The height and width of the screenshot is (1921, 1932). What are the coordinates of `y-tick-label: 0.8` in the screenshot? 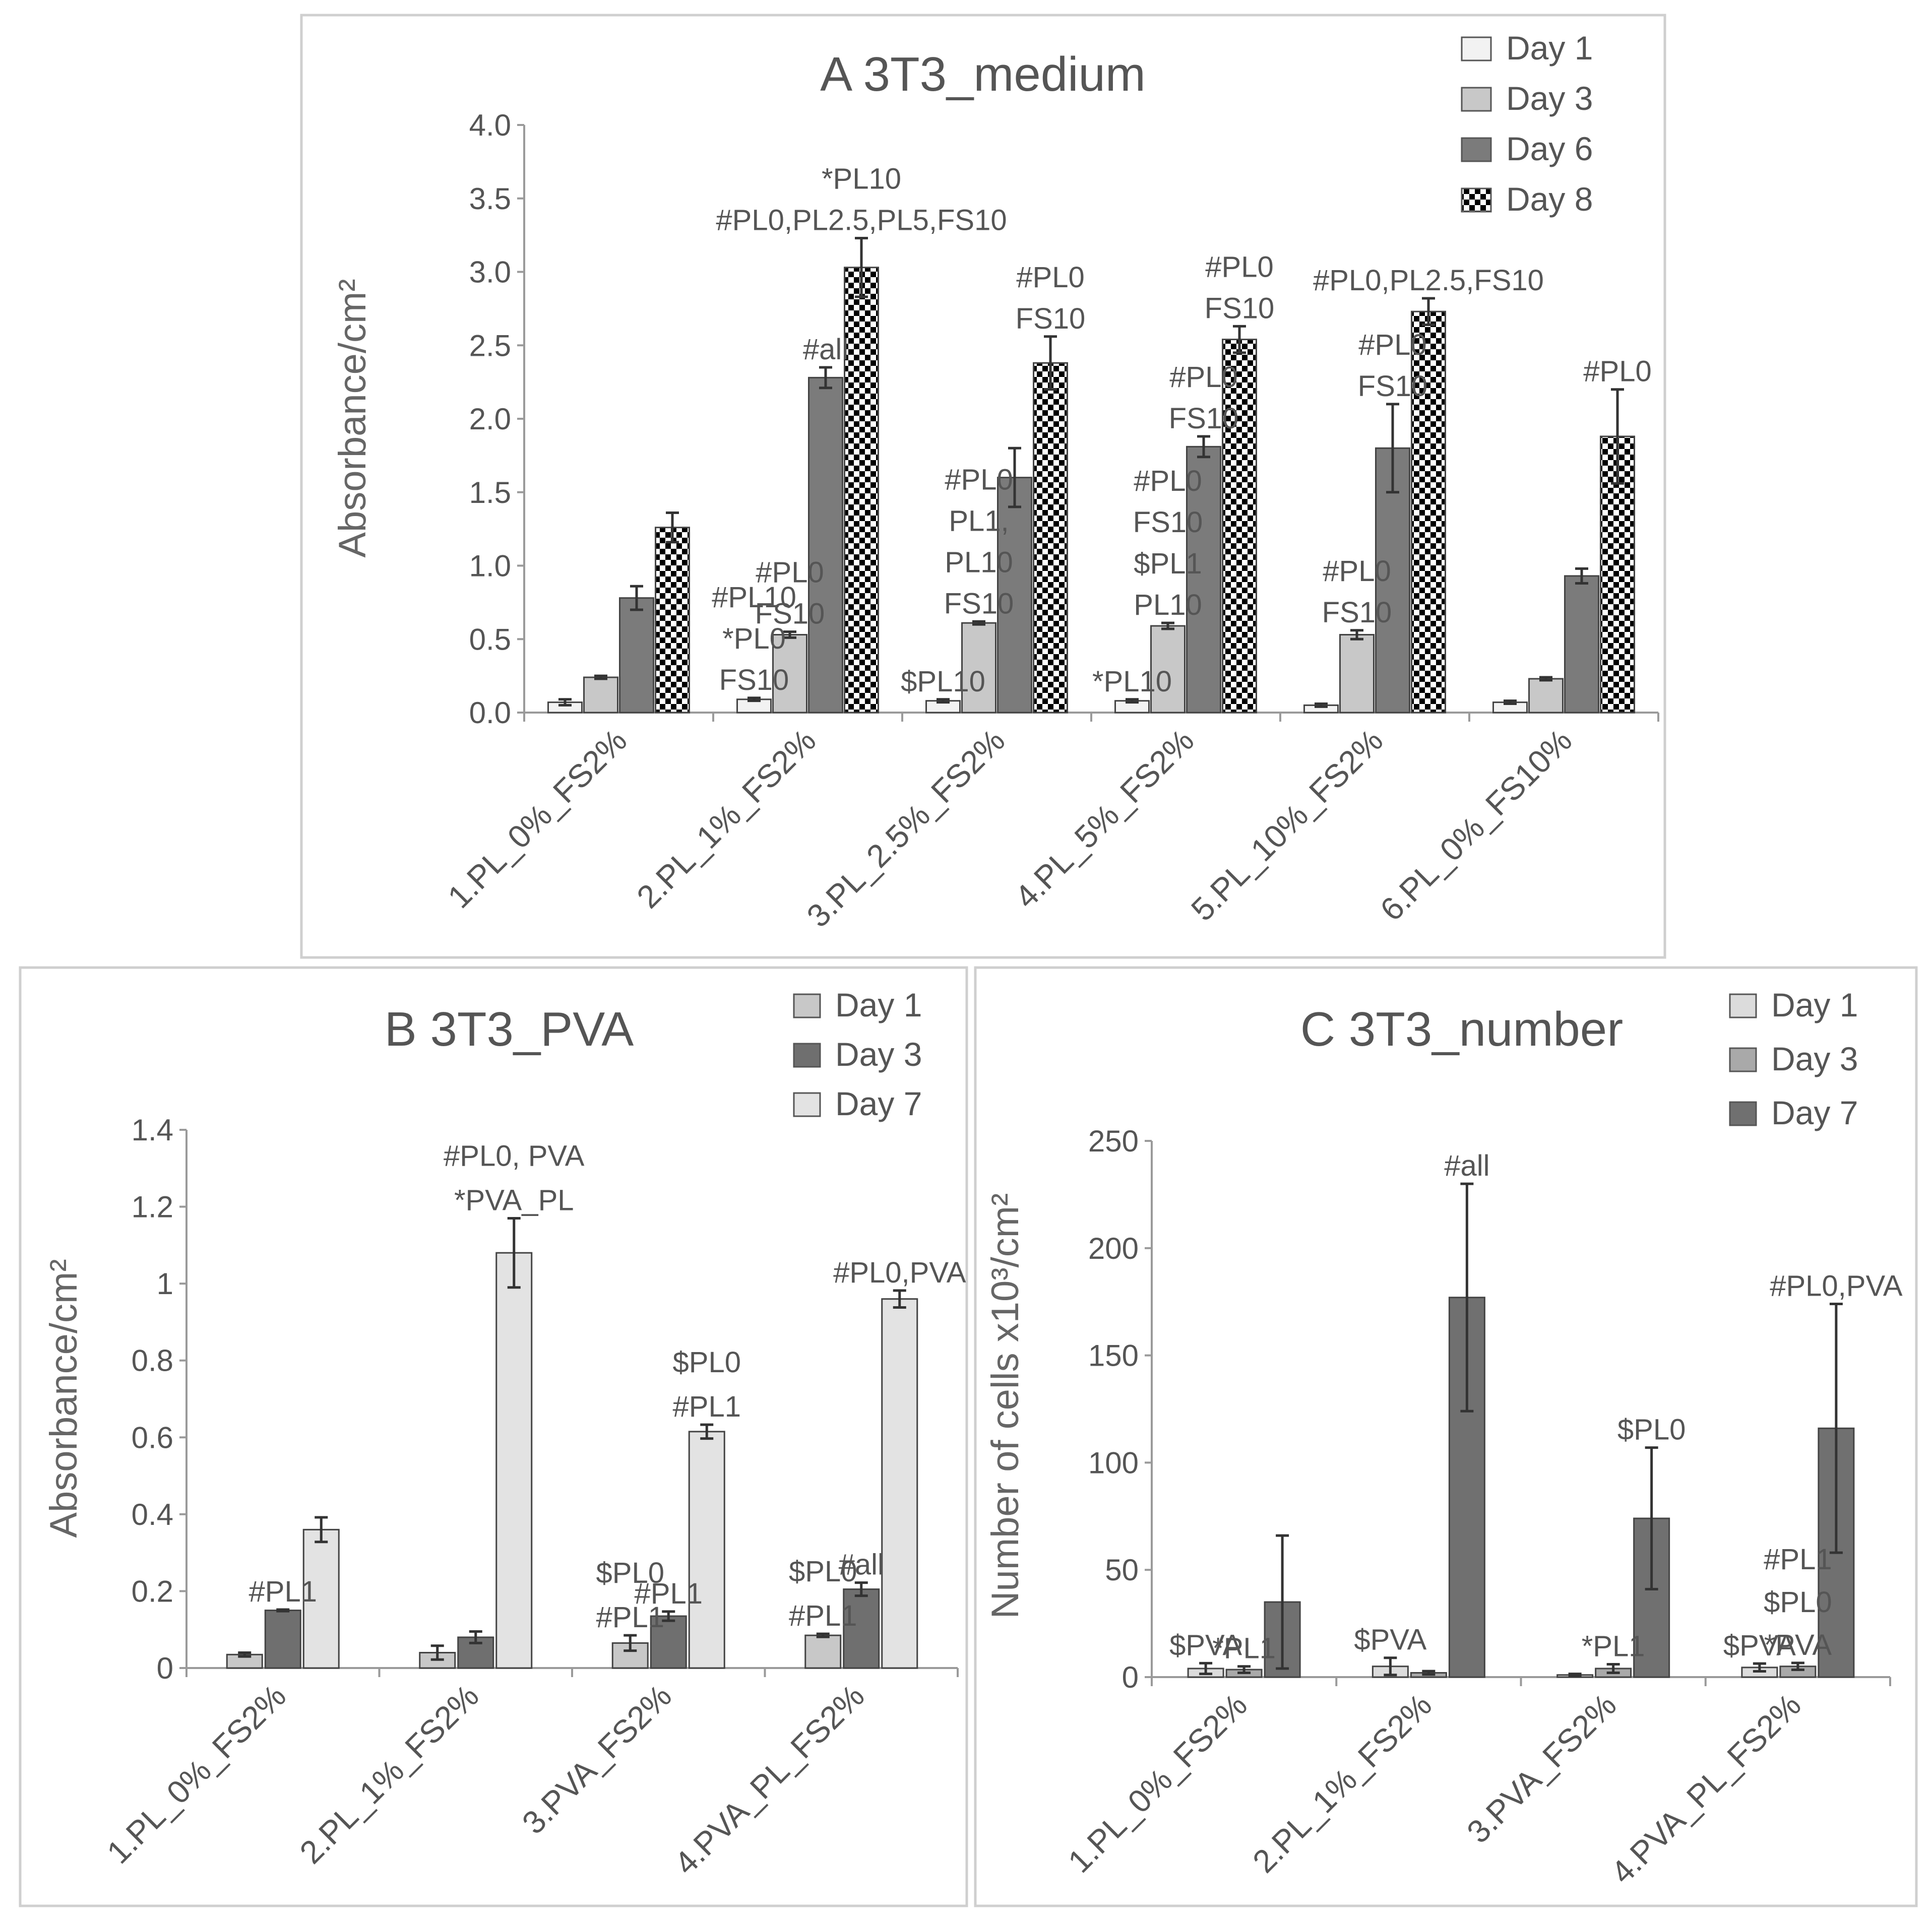 It's located at (152, 1361).